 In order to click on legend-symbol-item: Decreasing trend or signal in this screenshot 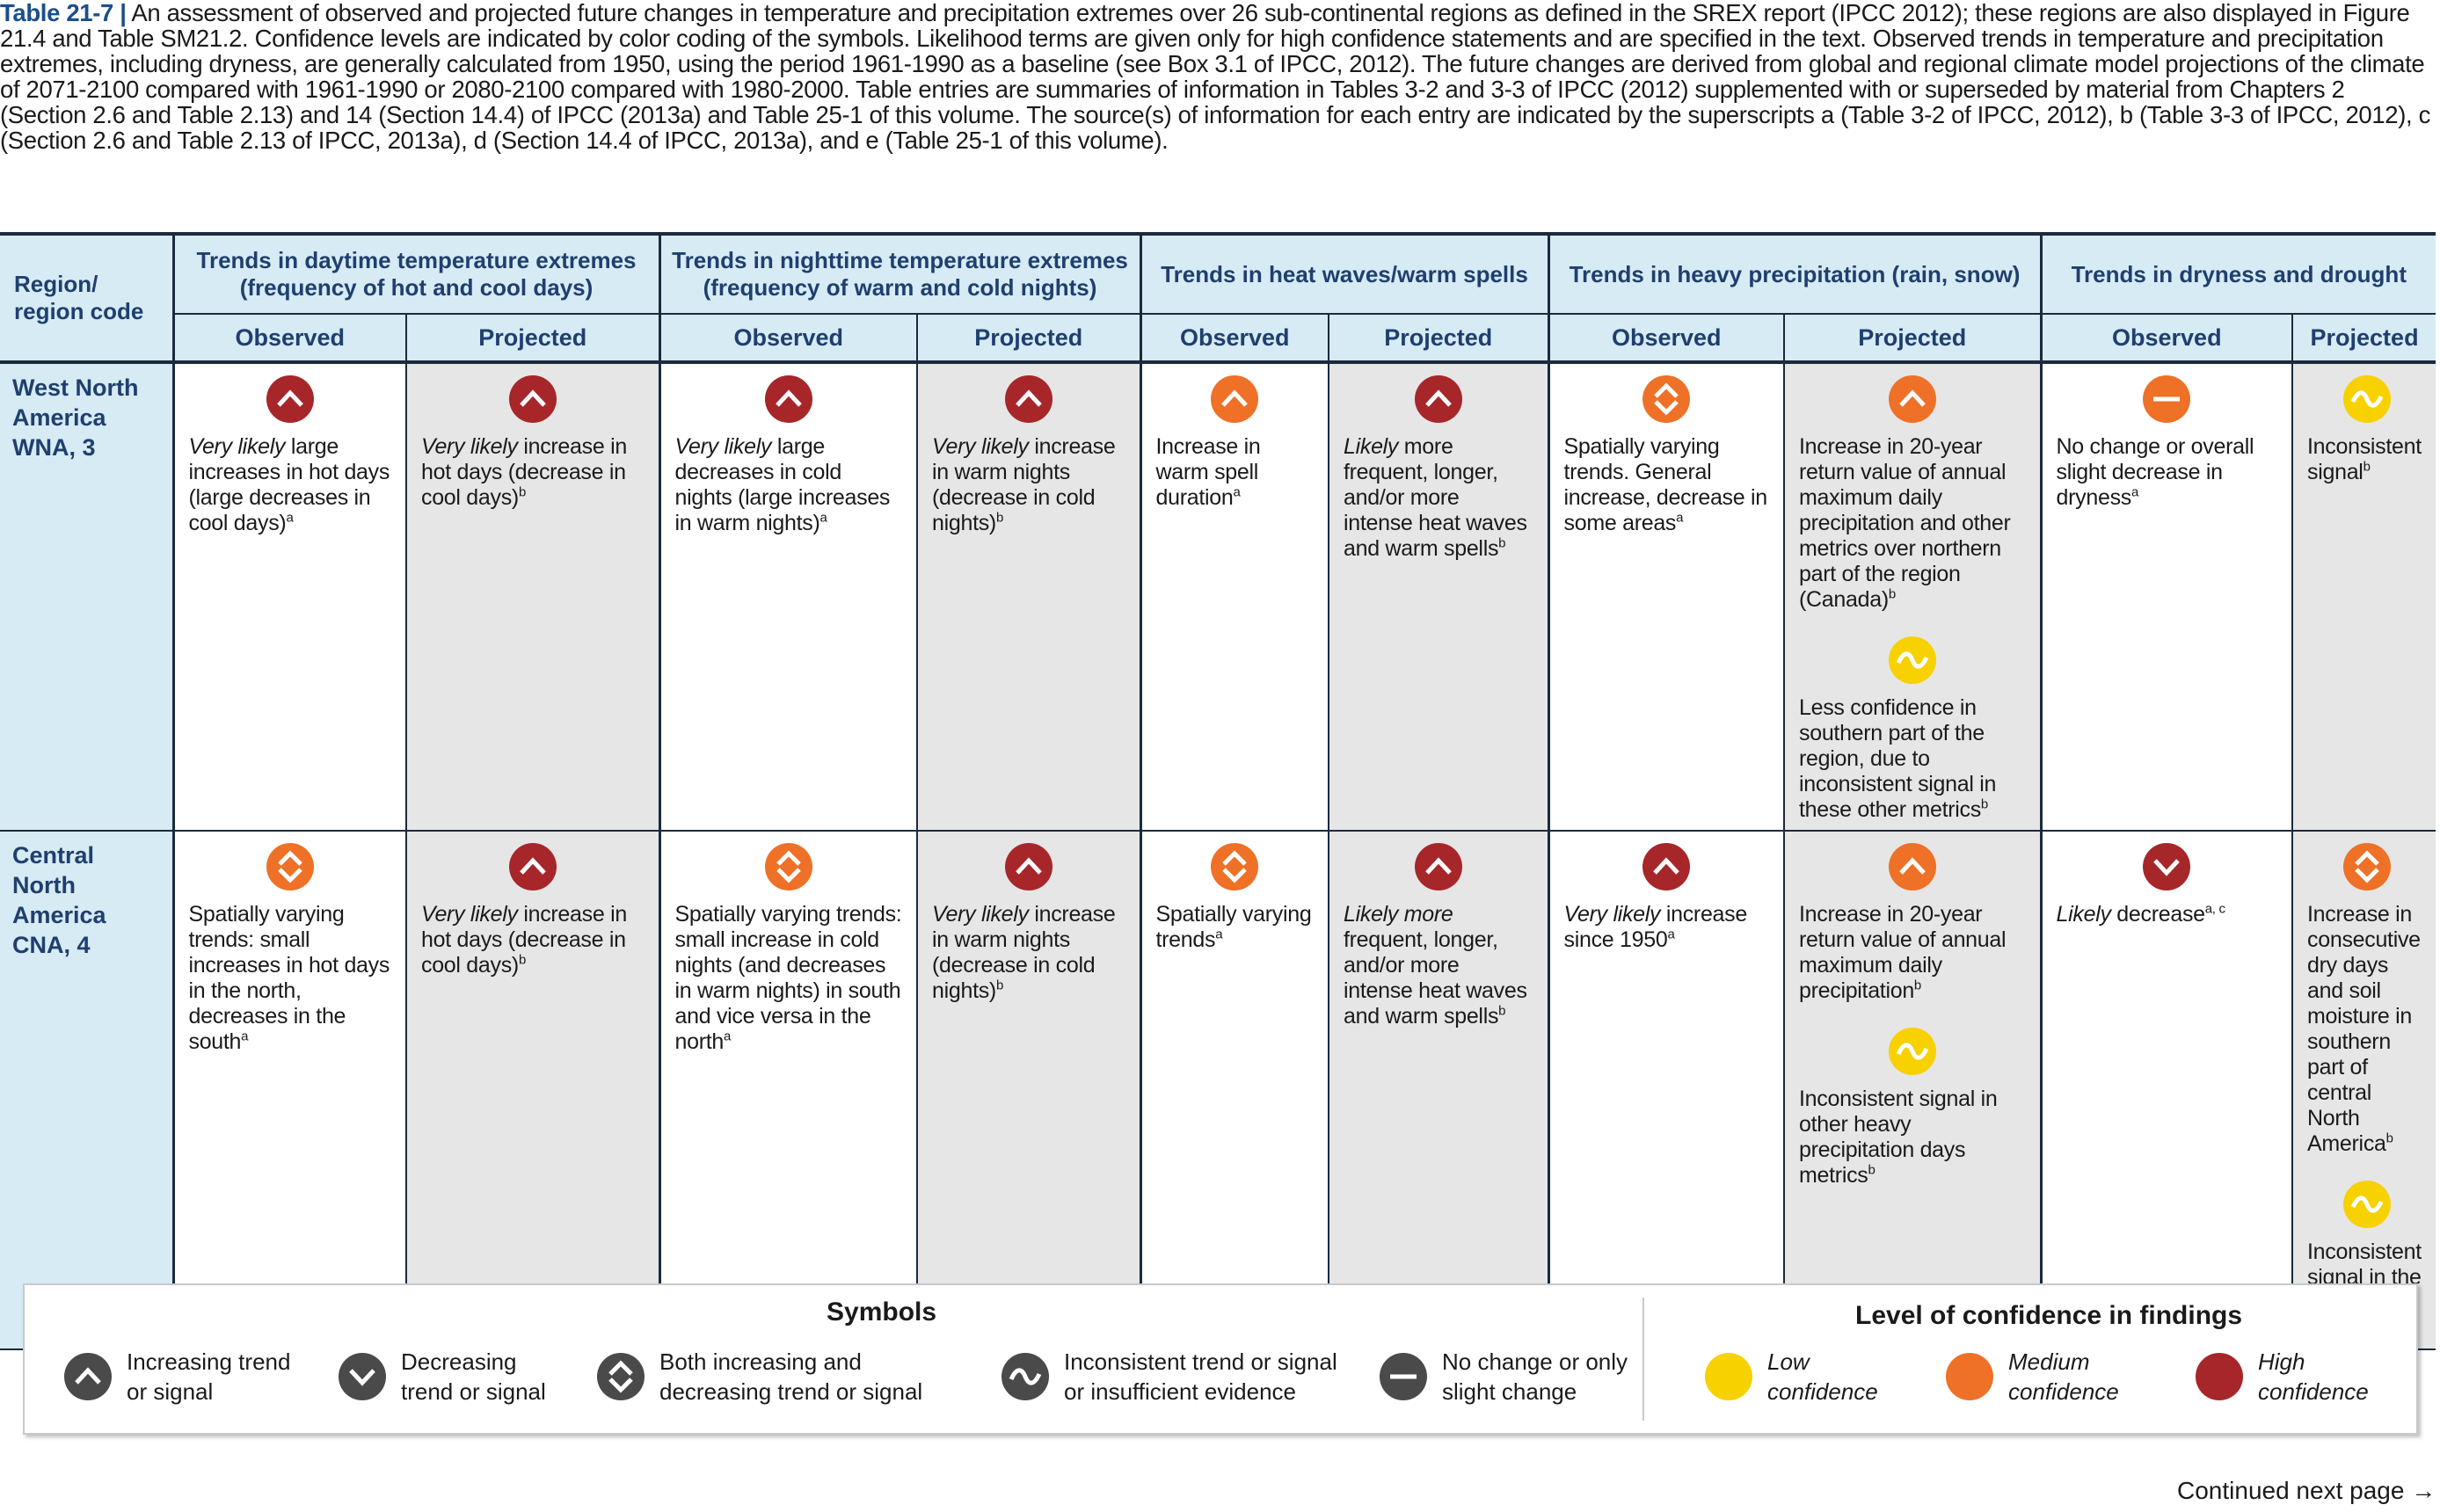, I will do `click(442, 1377)`.